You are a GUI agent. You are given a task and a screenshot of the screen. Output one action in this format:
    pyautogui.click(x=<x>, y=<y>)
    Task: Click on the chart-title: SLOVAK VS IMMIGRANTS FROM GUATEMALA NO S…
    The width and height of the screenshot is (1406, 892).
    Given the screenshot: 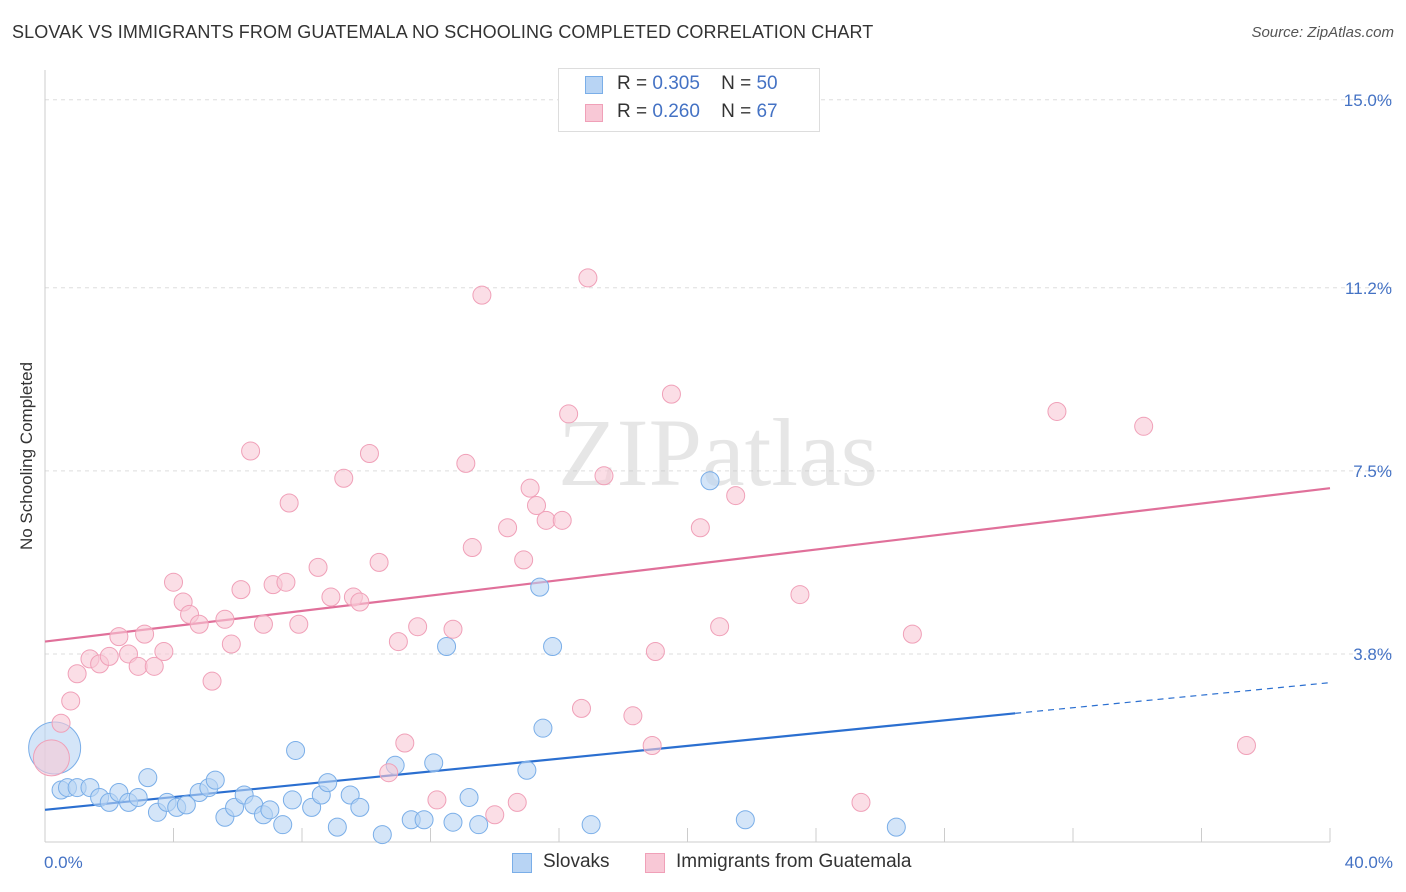 What is the action you would take?
    pyautogui.click(x=443, y=32)
    